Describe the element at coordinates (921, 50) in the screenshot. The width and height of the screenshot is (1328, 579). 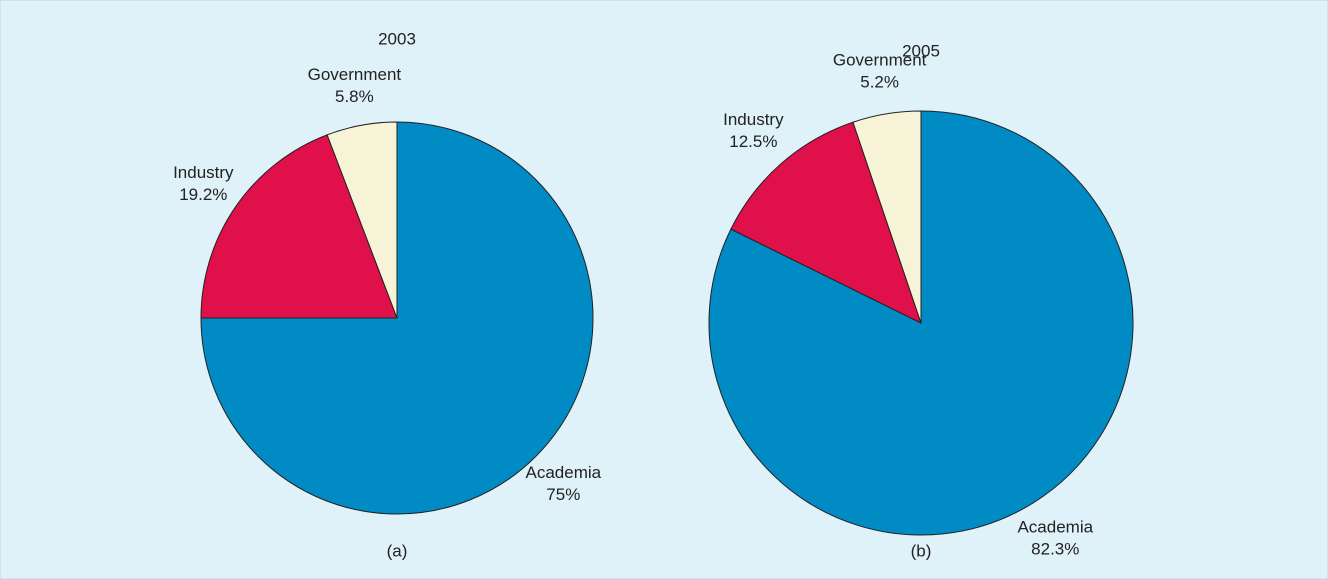
I see `chart-title: 2005` at that location.